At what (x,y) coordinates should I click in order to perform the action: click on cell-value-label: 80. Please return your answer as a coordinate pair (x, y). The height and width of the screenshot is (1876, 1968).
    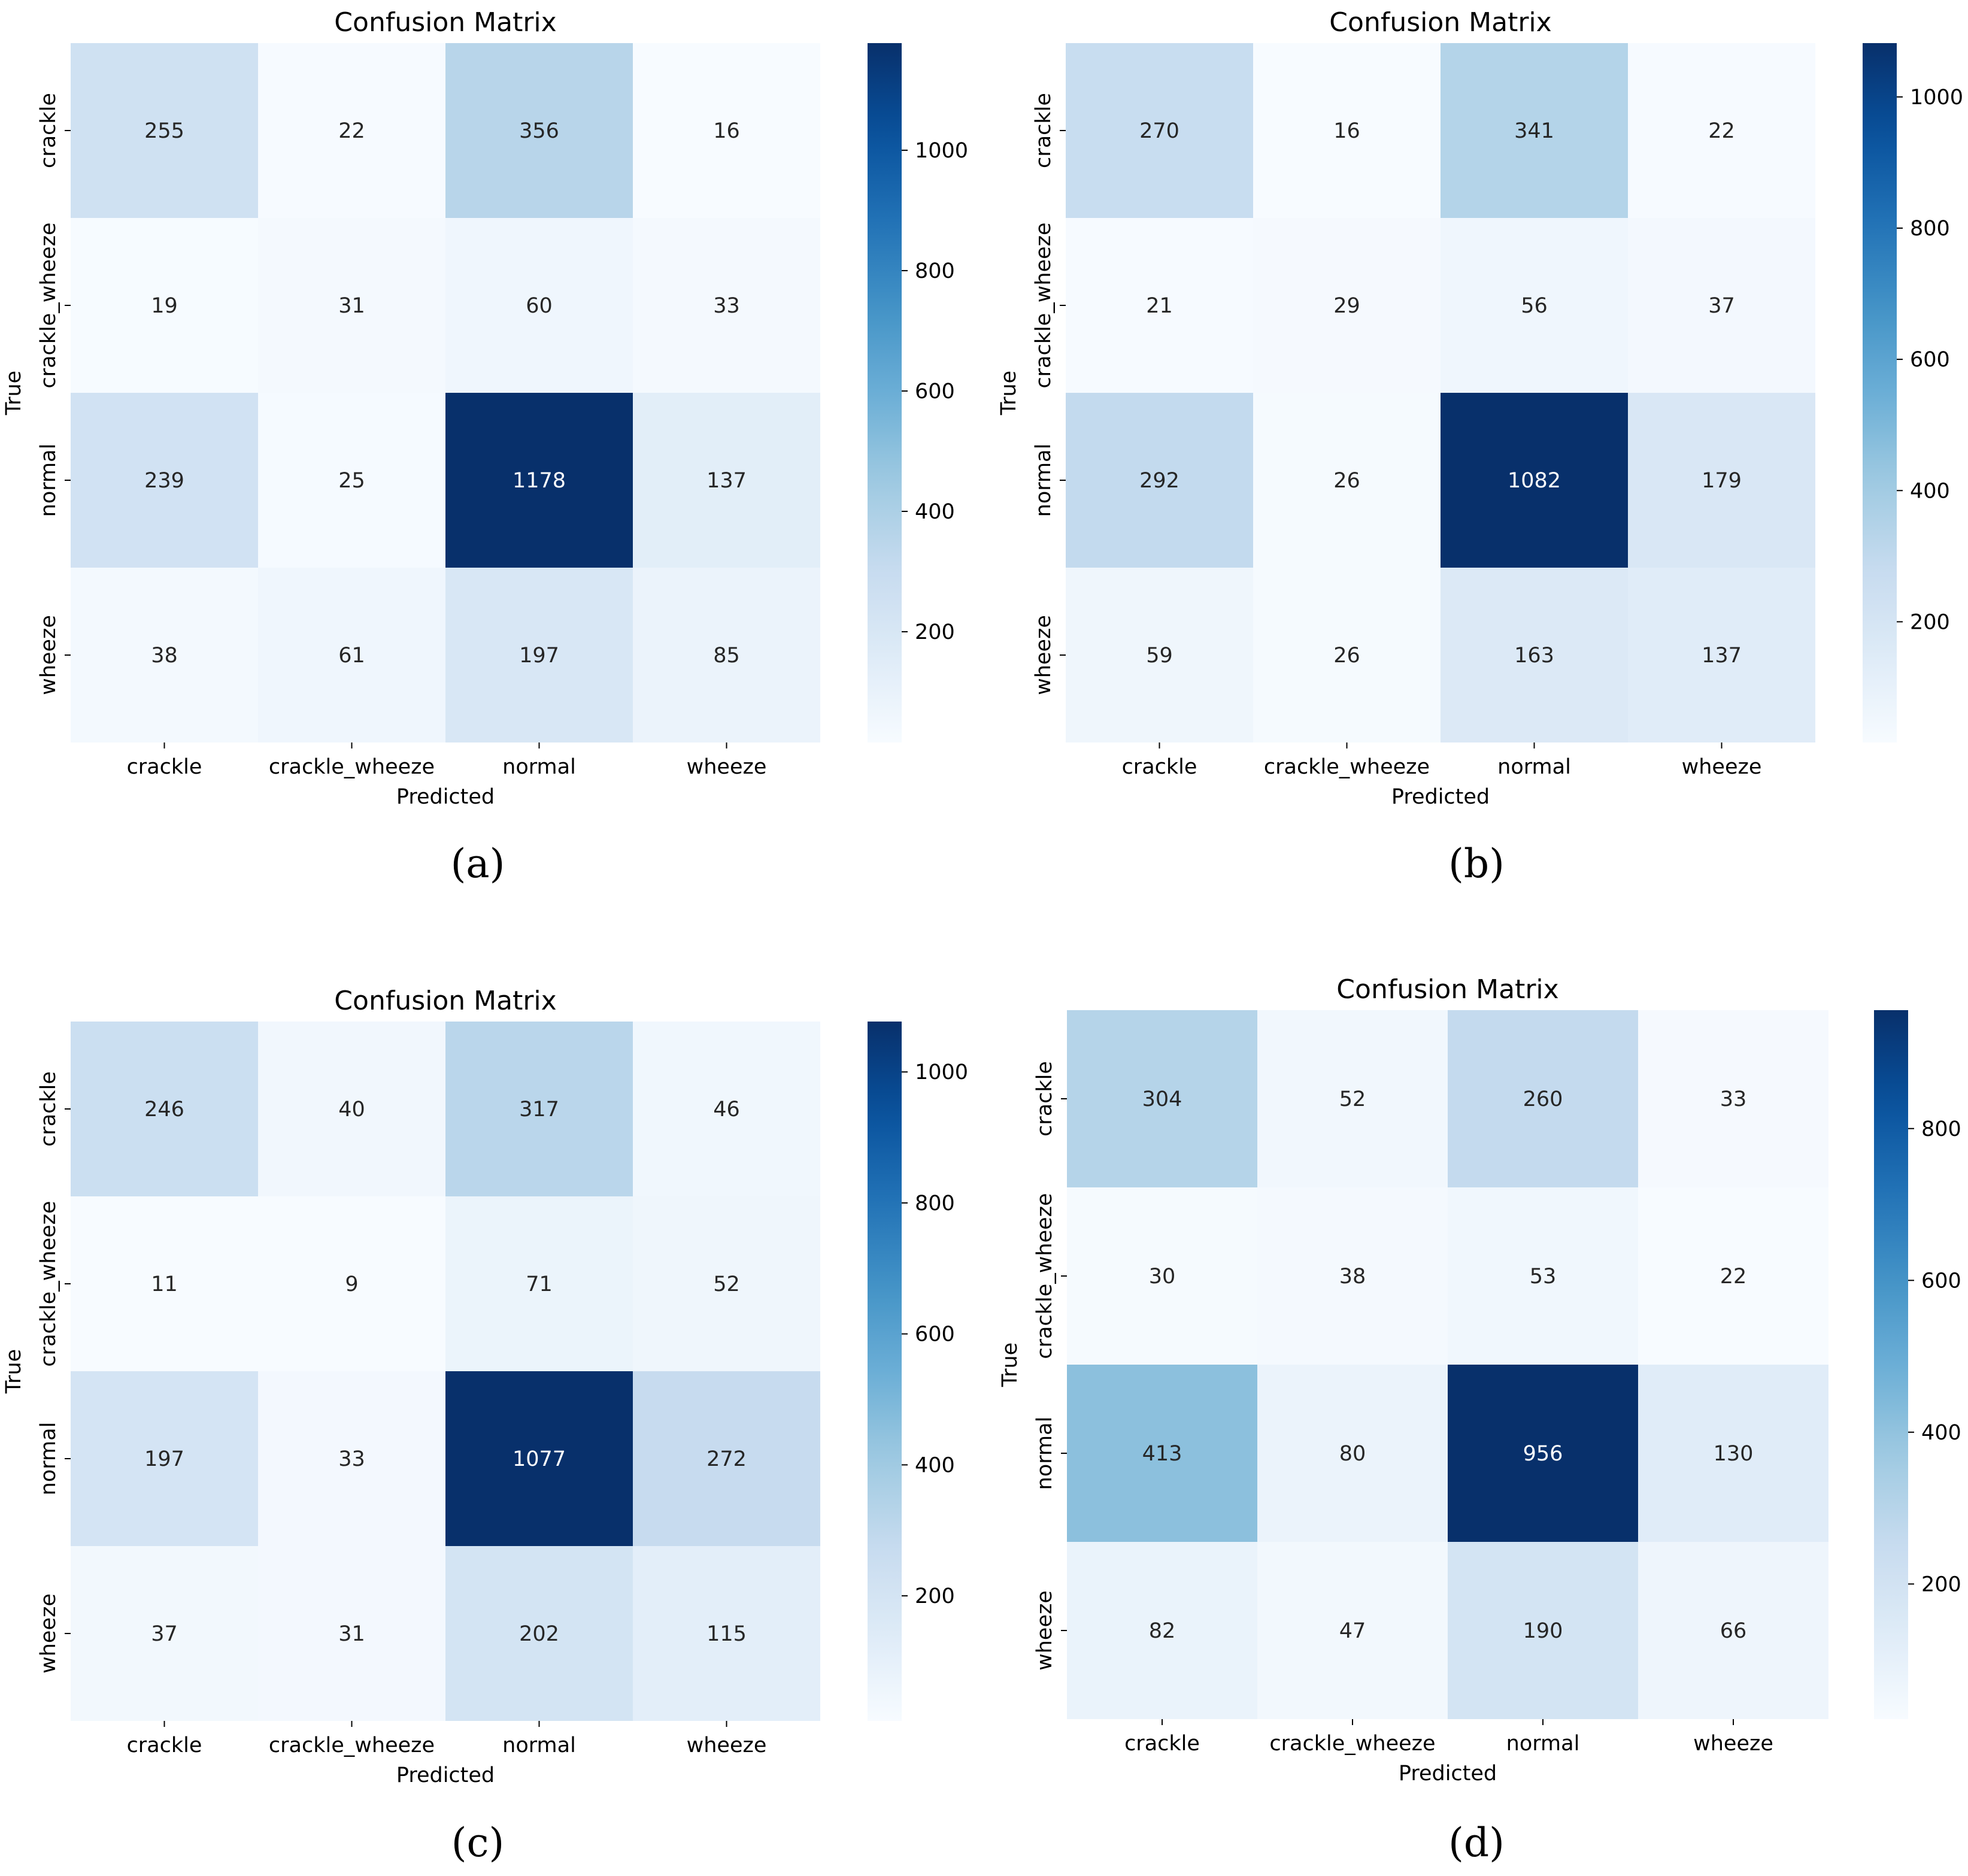
    Looking at the image, I should click on (1352, 1454).